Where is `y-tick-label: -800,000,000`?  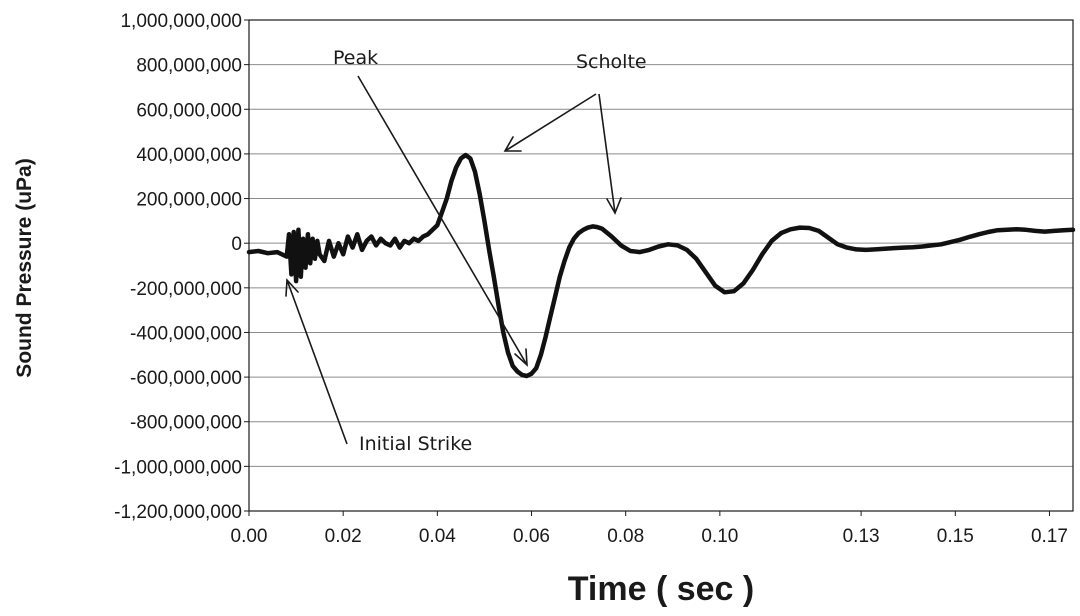
y-tick-label: -800,000,000 is located at coordinates (186, 423).